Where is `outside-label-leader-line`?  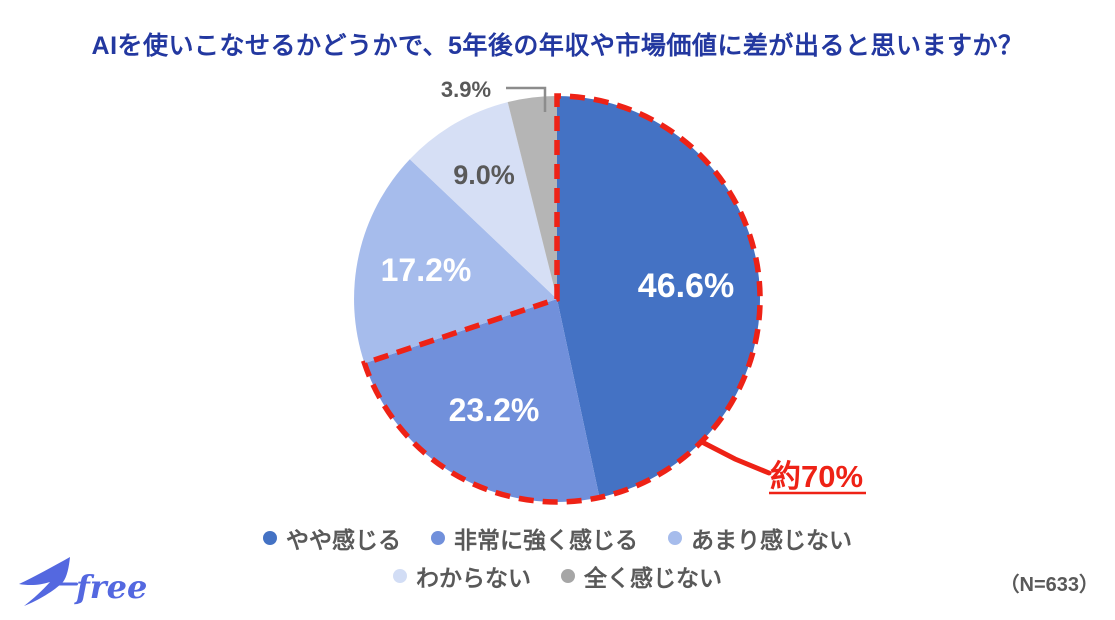 outside-label-leader-line is located at coordinates (526, 99).